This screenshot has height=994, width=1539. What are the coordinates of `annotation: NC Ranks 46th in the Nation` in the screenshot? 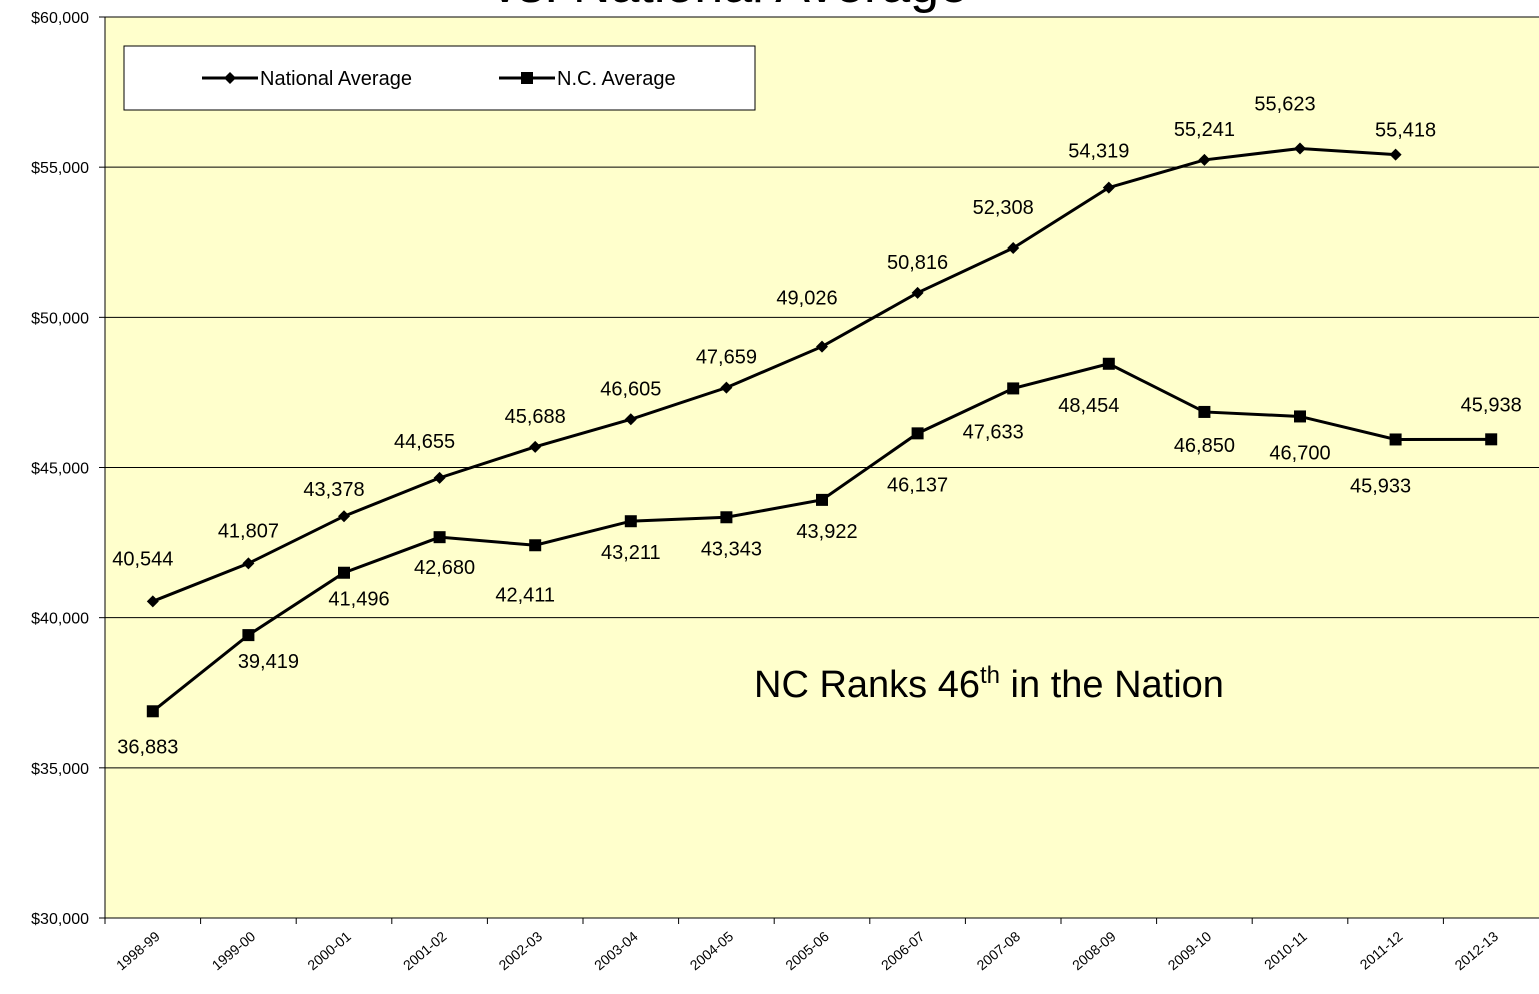 It's located at (989, 684).